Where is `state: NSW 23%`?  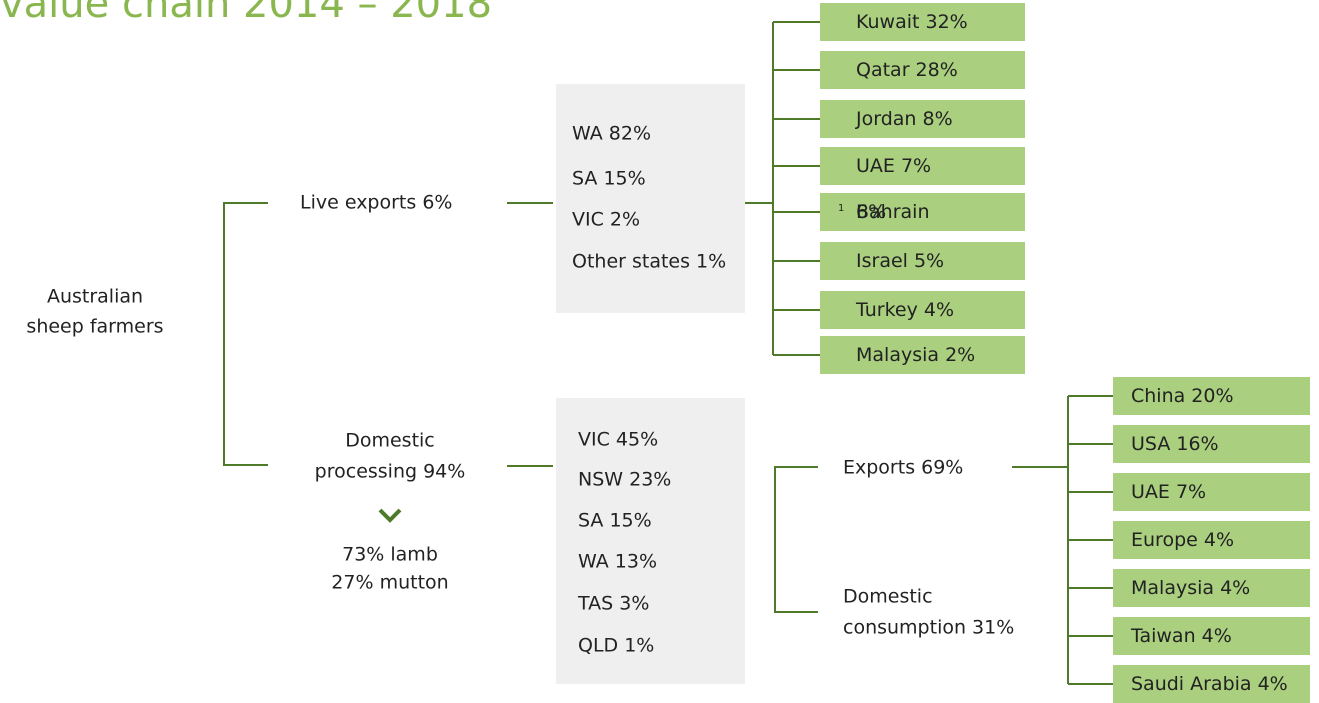 state: NSW 23% is located at coordinates (625, 479).